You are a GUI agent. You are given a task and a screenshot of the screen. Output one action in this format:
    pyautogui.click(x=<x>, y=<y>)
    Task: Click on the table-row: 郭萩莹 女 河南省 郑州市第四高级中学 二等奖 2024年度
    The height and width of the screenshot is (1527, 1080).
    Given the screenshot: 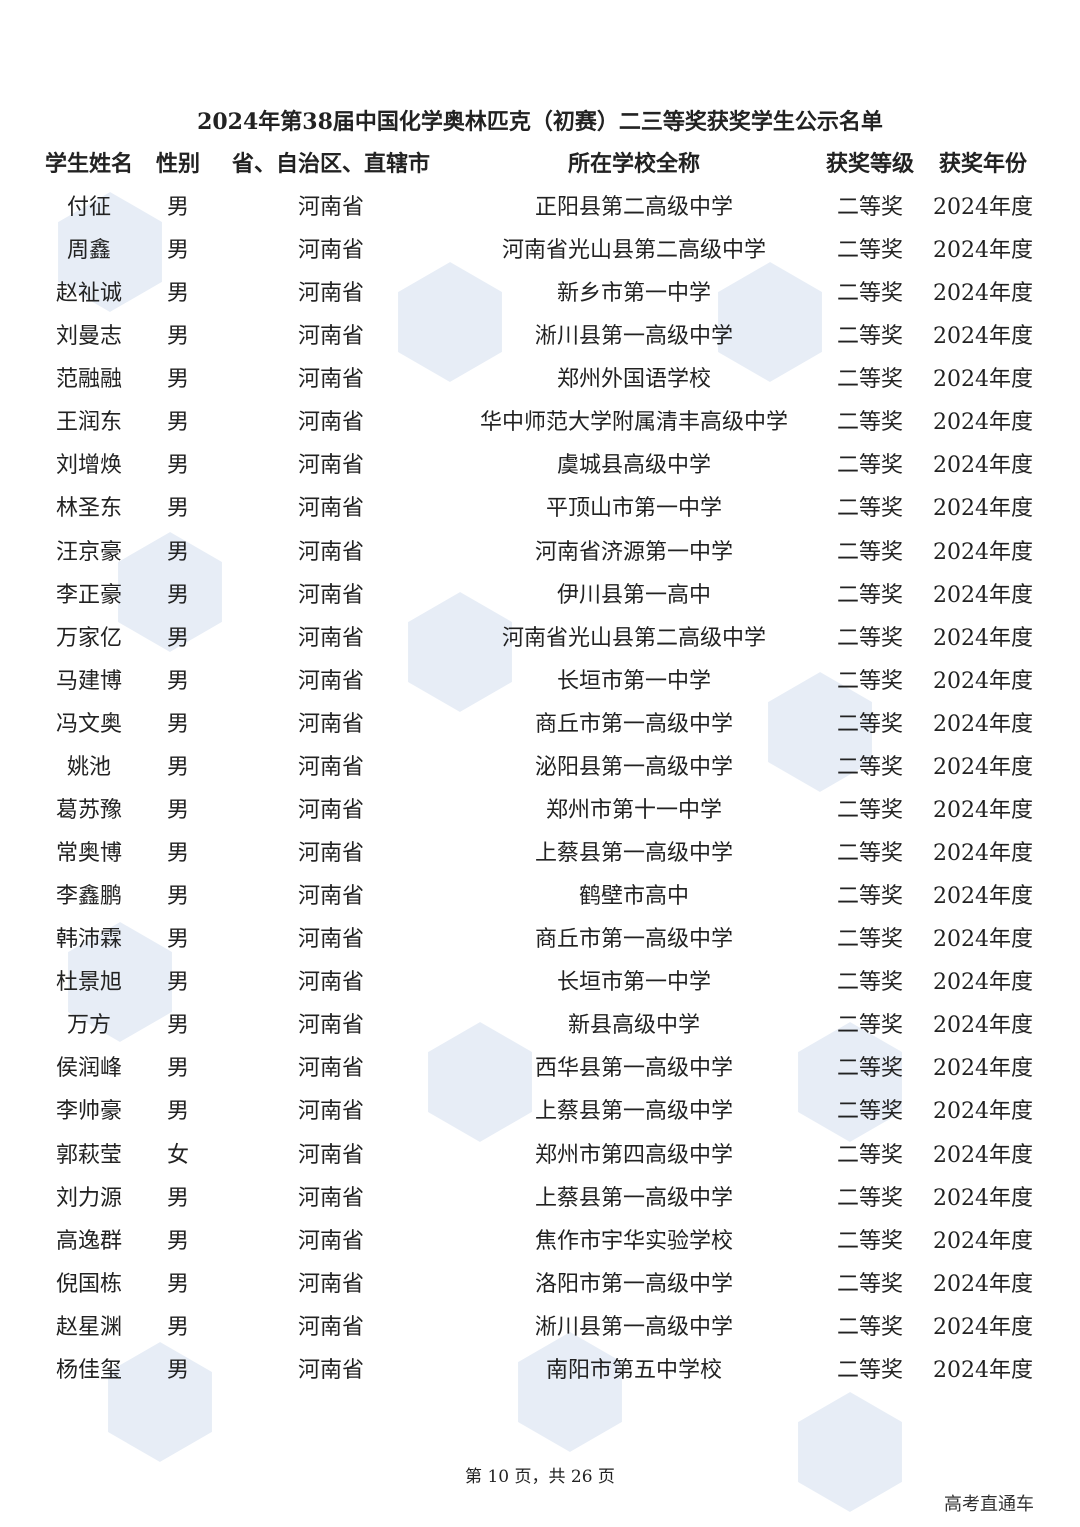 What is the action you would take?
    pyautogui.click(x=540, y=1156)
    